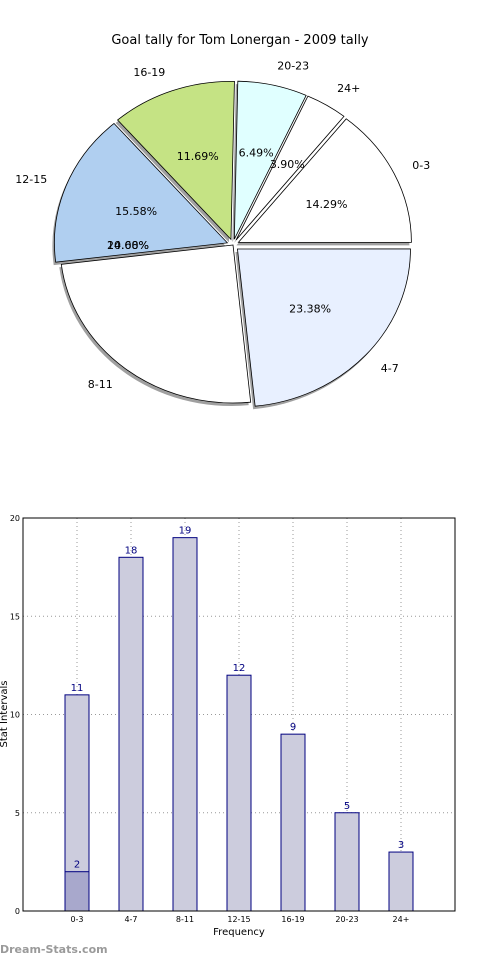 The height and width of the screenshot is (960, 480). What do you see at coordinates (310, 308) in the screenshot?
I see `pie-percent-label: 23.38%` at bounding box center [310, 308].